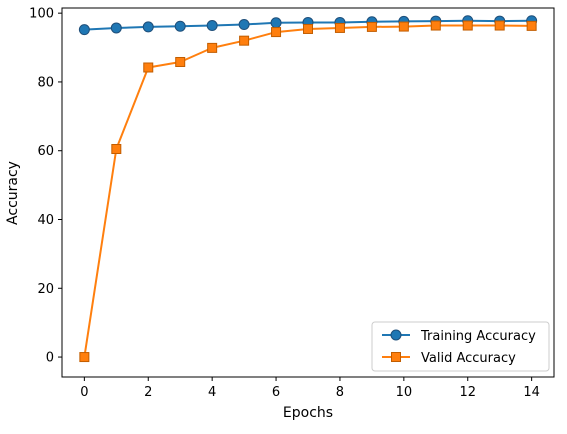  Describe the element at coordinates (45, 151) in the screenshot. I see `y-tick-label: 60` at that location.